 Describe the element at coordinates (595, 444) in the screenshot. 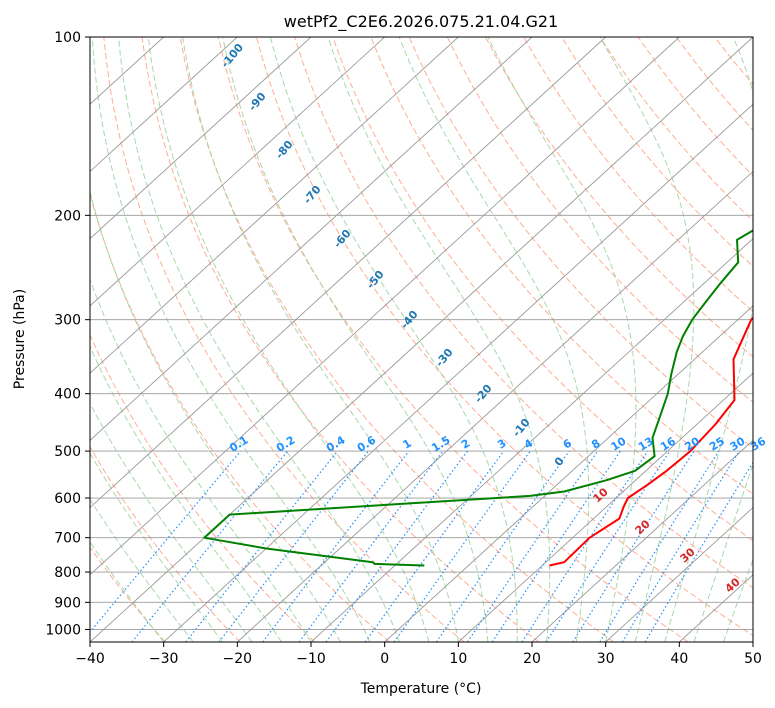

I see `mixing-ratio-label: 8` at that location.